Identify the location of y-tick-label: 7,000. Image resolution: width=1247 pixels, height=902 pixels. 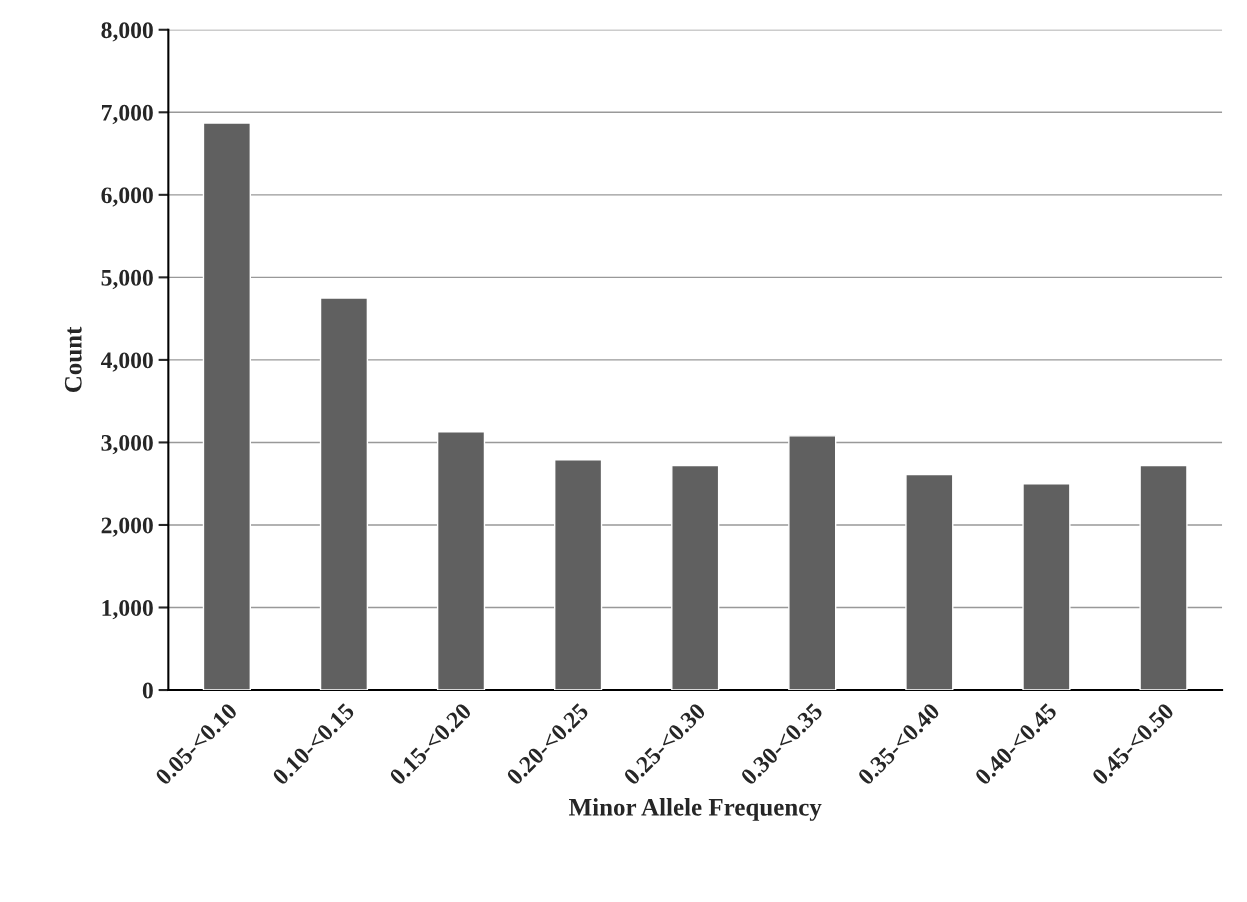
(127, 114).